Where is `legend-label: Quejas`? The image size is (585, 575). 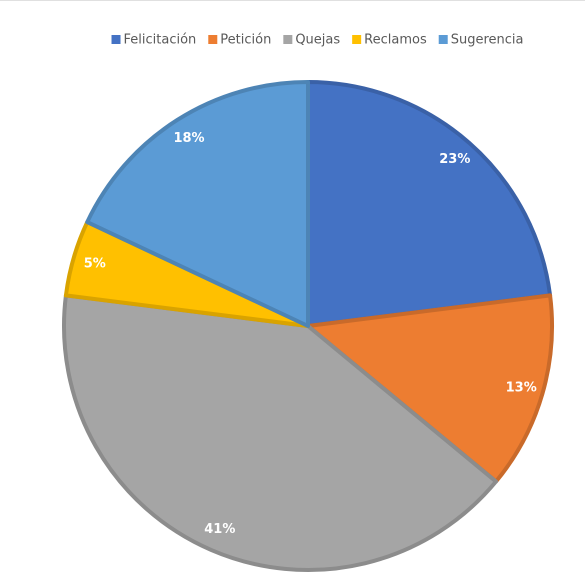
legend-label: Quejas is located at coordinates (317, 40).